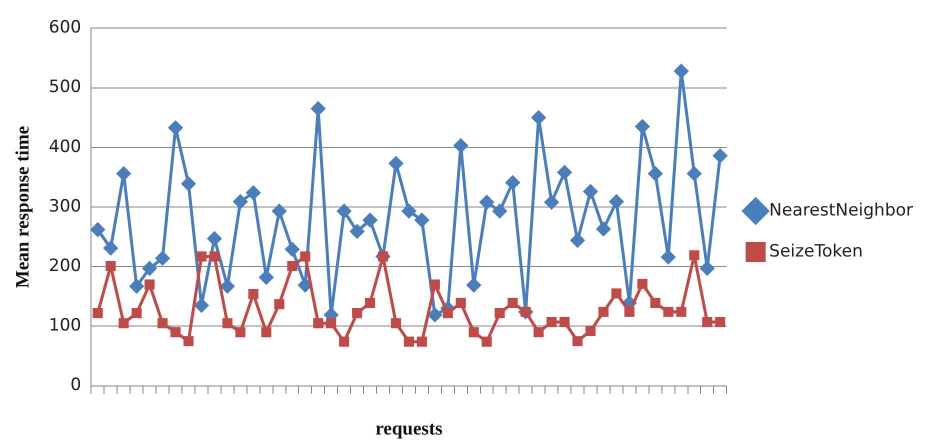  Describe the element at coordinates (65, 266) in the screenshot. I see `y-tick-label: 200` at that location.